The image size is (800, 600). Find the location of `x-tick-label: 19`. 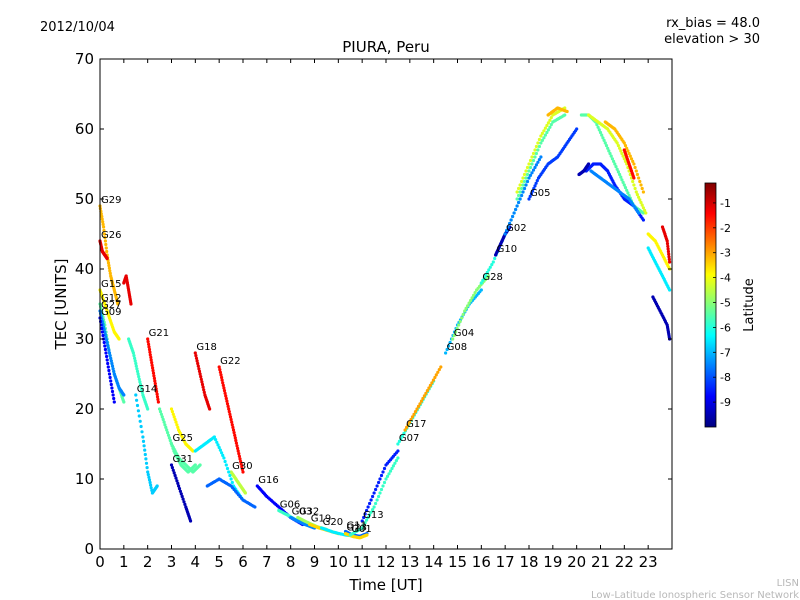

x-tick-label: 19 is located at coordinates (552, 562).